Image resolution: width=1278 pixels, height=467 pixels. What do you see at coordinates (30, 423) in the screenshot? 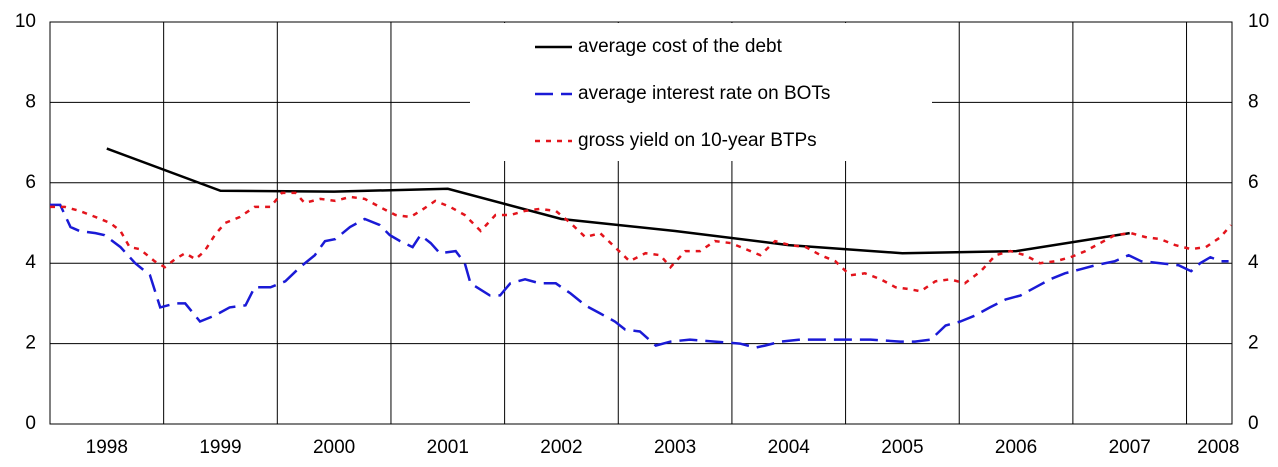
I see `y-tick-label: 0` at bounding box center [30, 423].